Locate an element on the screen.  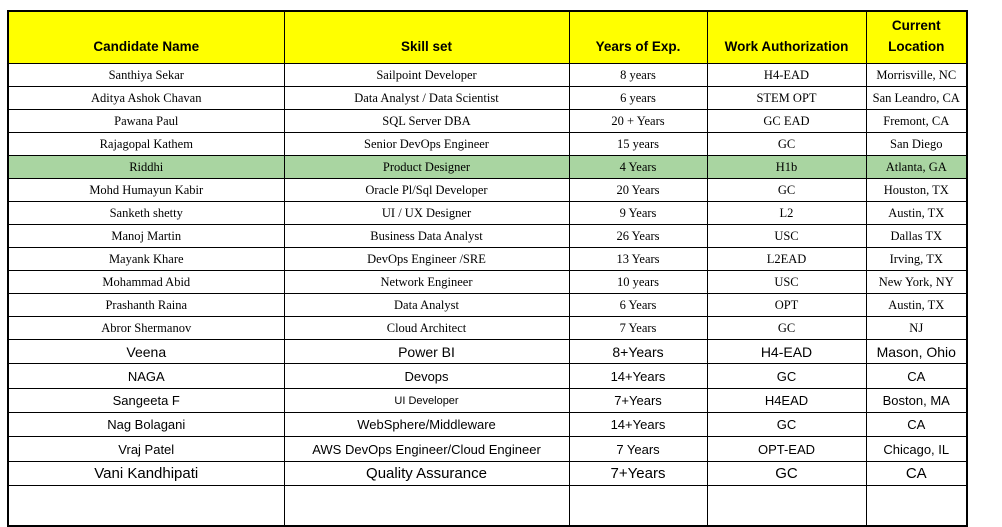
cell-exp: 14+Years is located at coordinates (638, 376).